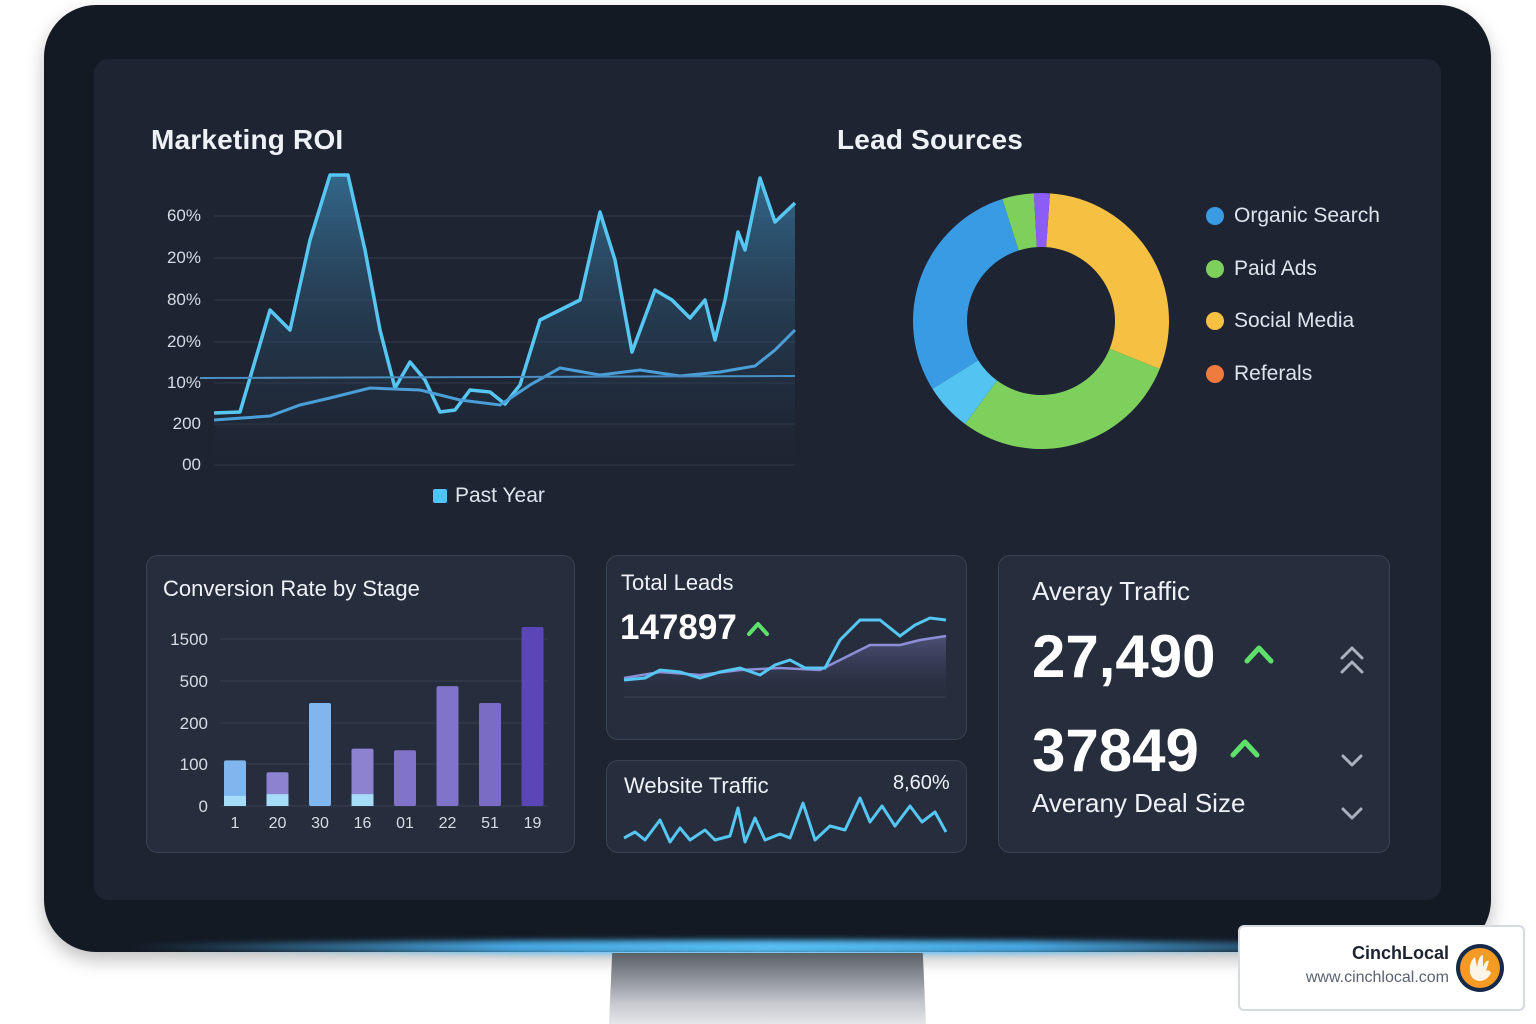 The width and height of the screenshot is (1536, 1024). What do you see at coordinates (247, 139) in the screenshot?
I see `roi-title: Marketing ROI` at bounding box center [247, 139].